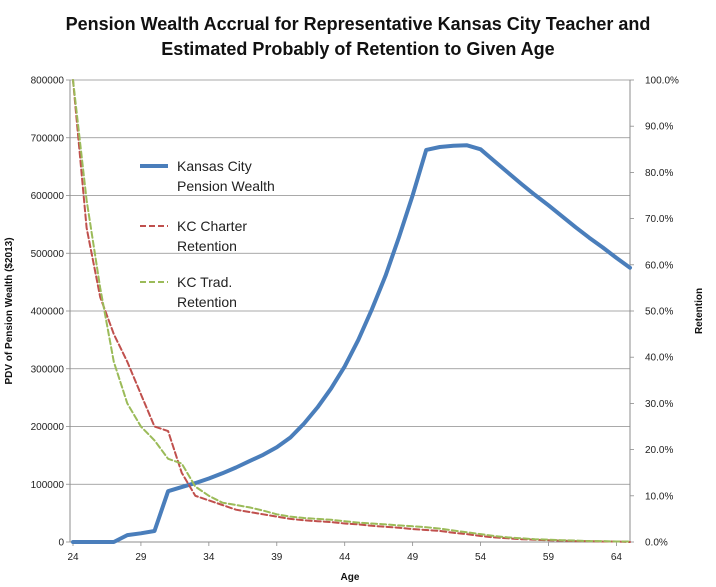 The height and width of the screenshot is (587, 716). Describe the element at coordinates (73, 557) in the screenshot. I see `x-tick-label: 24` at that location.